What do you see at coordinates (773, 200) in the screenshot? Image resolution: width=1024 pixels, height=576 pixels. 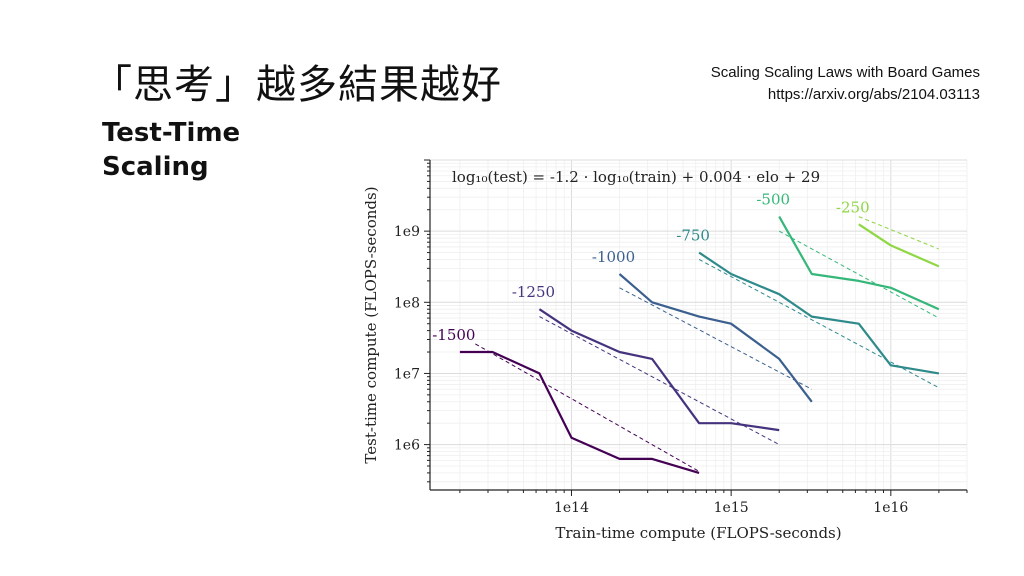 I see `series-label--500: -500` at bounding box center [773, 200].